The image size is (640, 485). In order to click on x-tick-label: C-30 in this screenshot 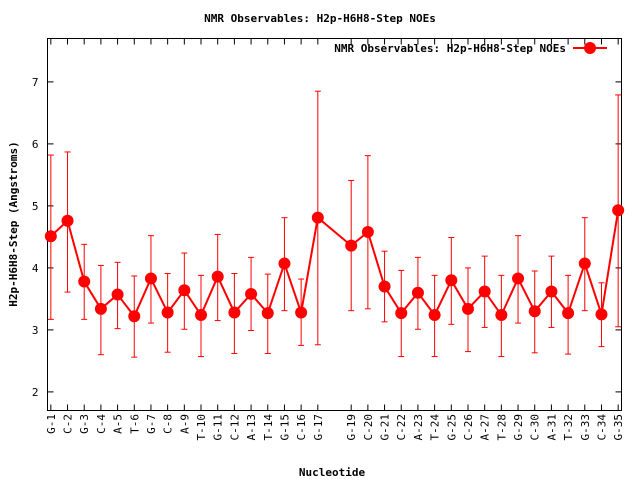, I will do `click(535, 427)`.